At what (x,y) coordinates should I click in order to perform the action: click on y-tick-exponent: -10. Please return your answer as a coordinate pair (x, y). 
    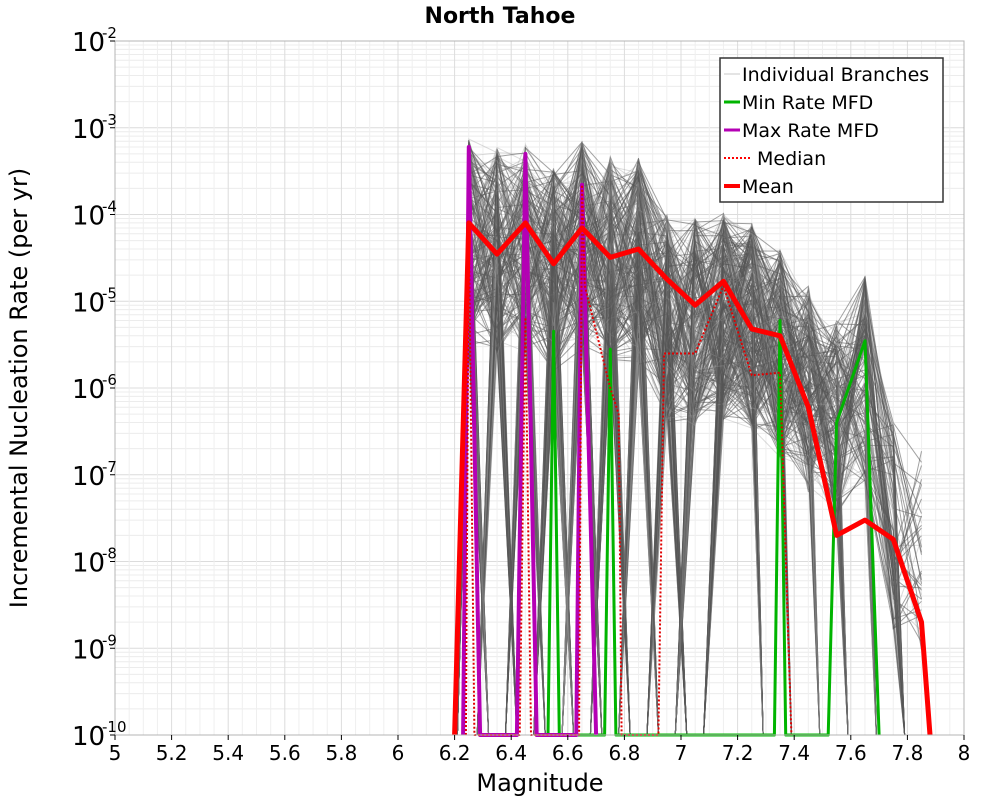
    Looking at the image, I should click on (114, 727).